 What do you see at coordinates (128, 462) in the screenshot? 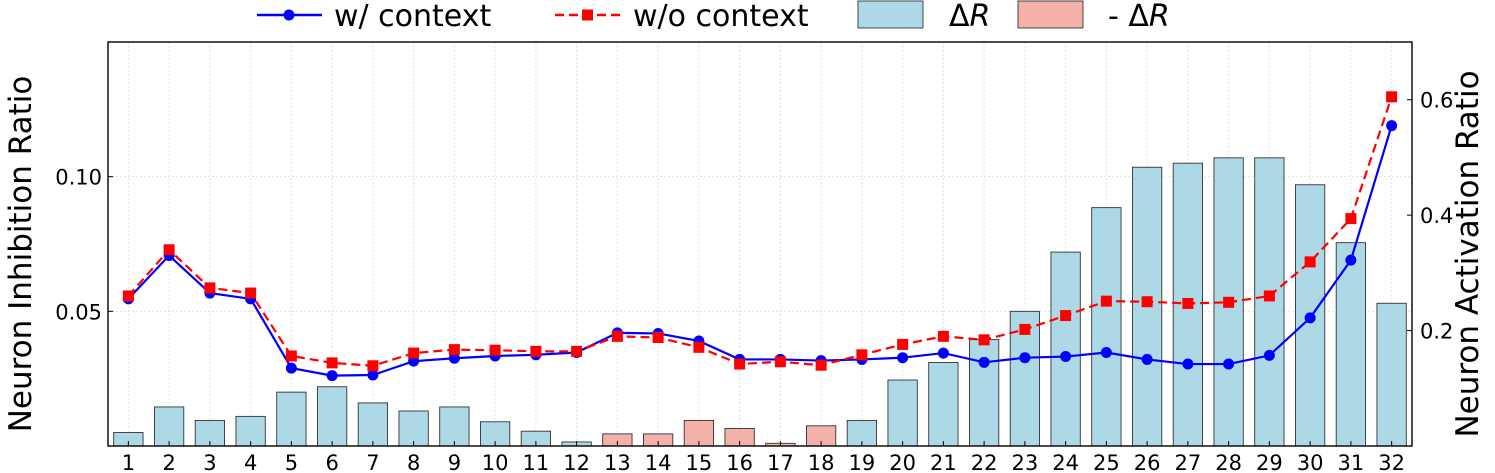
I see `x-tick-label: 1` at bounding box center [128, 462].